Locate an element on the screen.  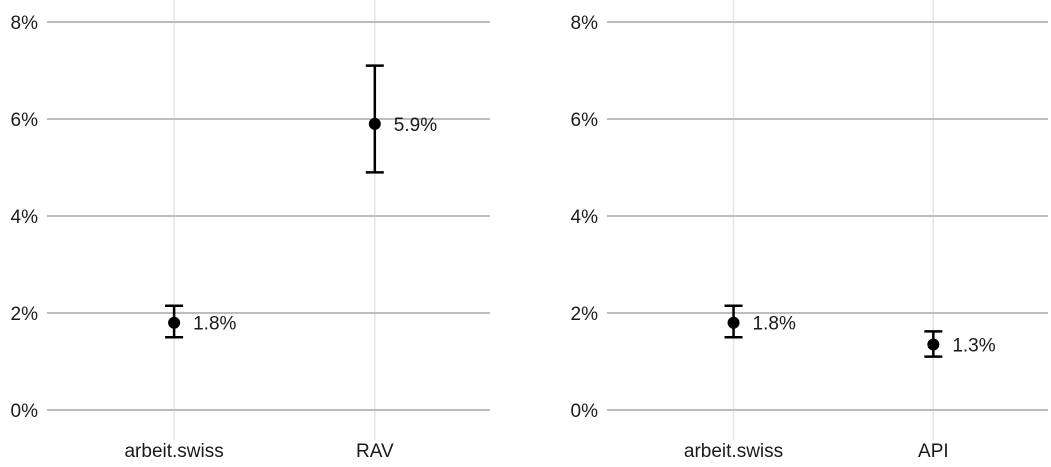
data-label: 1.3% is located at coordinates (973, 346).